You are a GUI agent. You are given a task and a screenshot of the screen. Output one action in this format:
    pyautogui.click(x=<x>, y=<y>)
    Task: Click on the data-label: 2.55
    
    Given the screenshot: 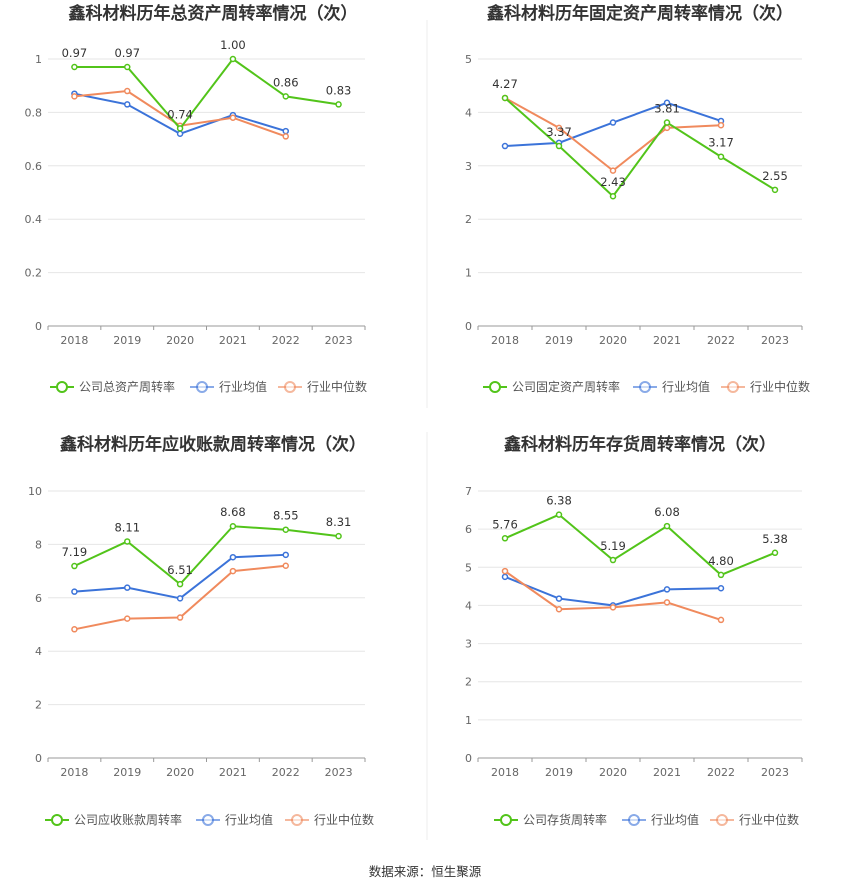 What is the action you would take?
    pyautogui.click(x=775, y=176)
    